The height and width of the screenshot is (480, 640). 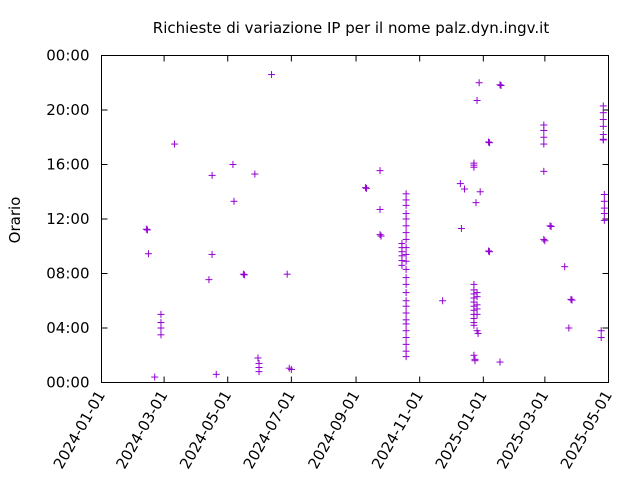 What do you see at coordinates (269, 430) in the screenshot?
I see `x-tick-label: 2024-07-01` at bounding box center [269, 430].